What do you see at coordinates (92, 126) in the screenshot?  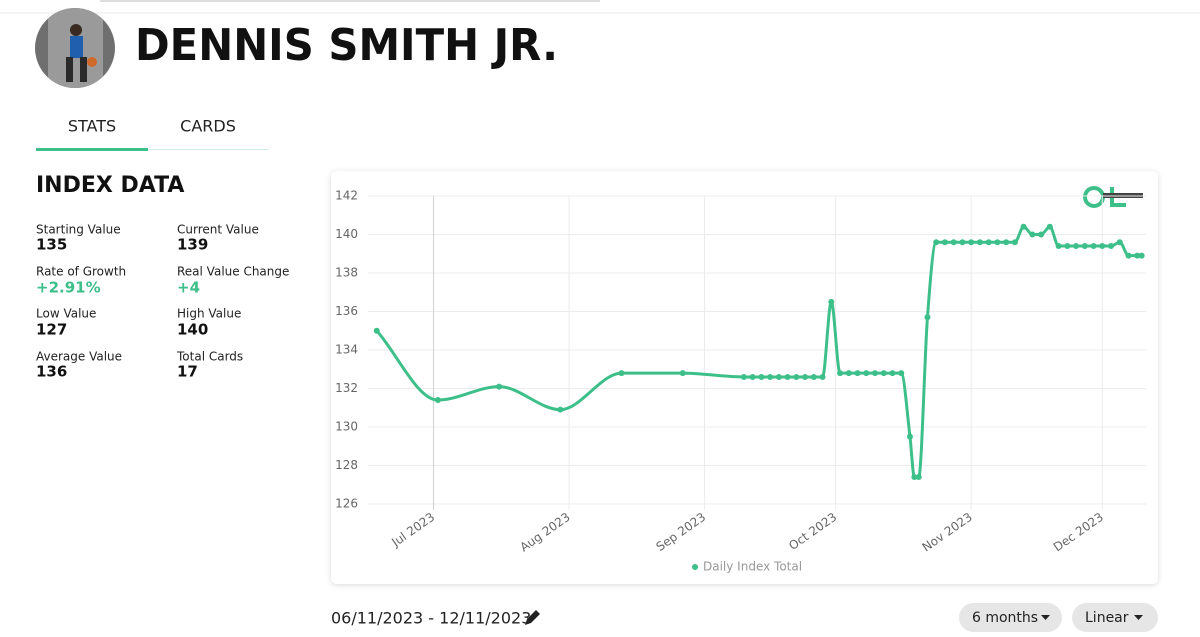 I see `tab: STATS` at bounding box center [92, 126].